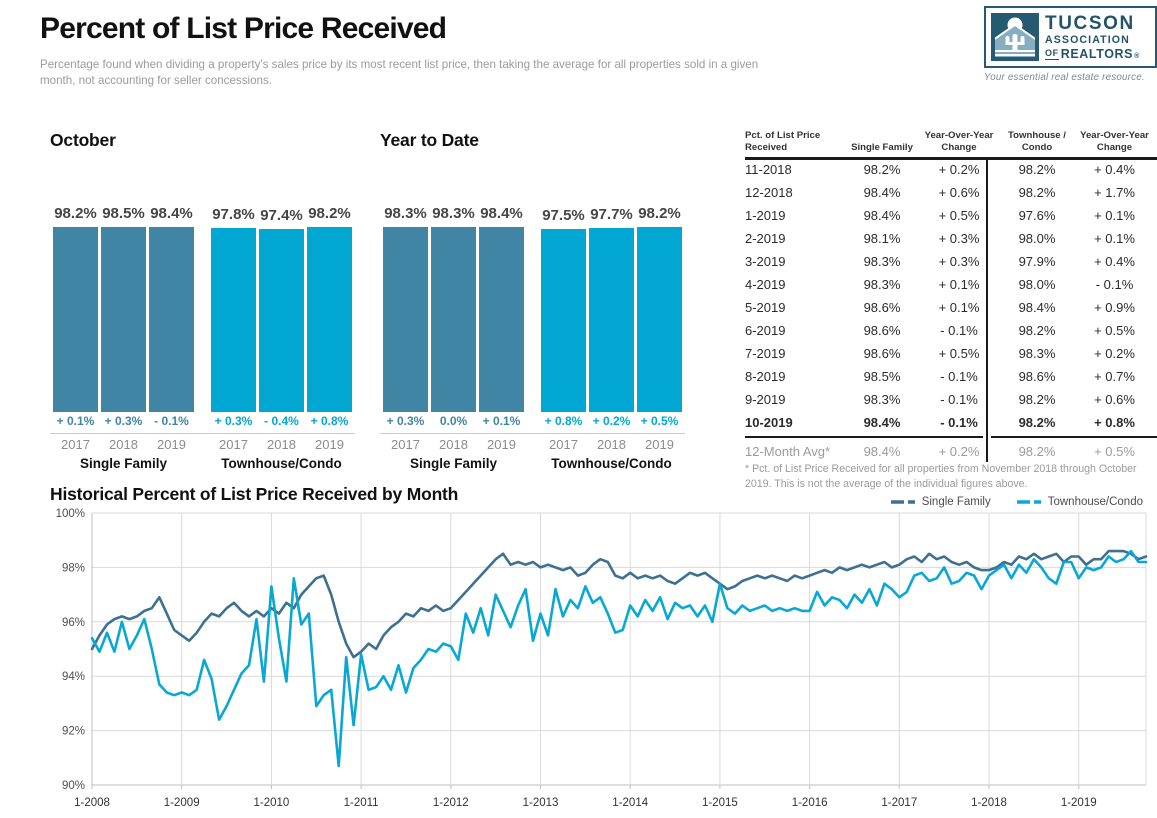  Describe the element at coordinates (1114, 192) in the screenshot. I see `table-cell: + 1.7%` at that location.